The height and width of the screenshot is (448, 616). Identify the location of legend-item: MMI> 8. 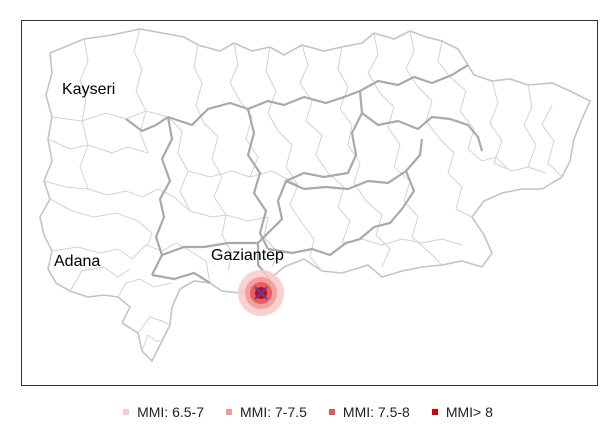
(462, 412).